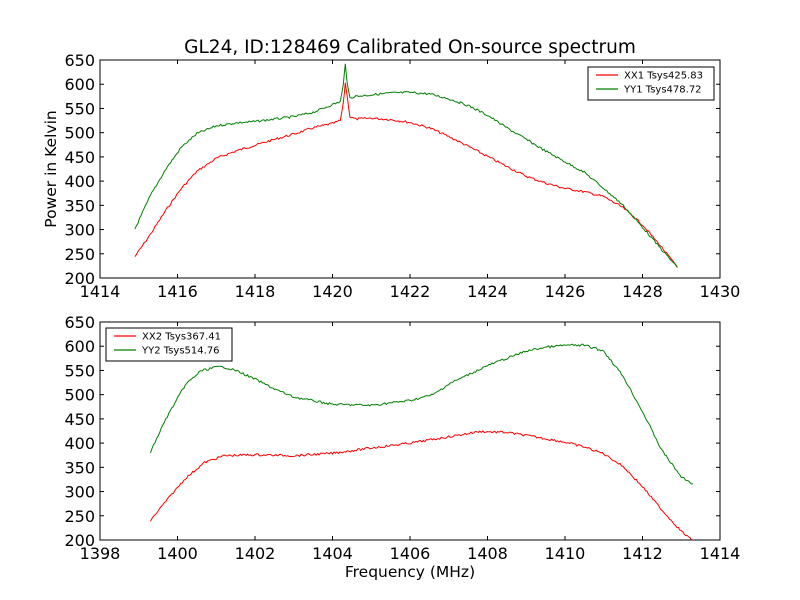 This screenshot has width=800, height=600. Describe the element at coordinates (642, 291) in the screenshot. I see `x-tick-label: 1428` at that location.